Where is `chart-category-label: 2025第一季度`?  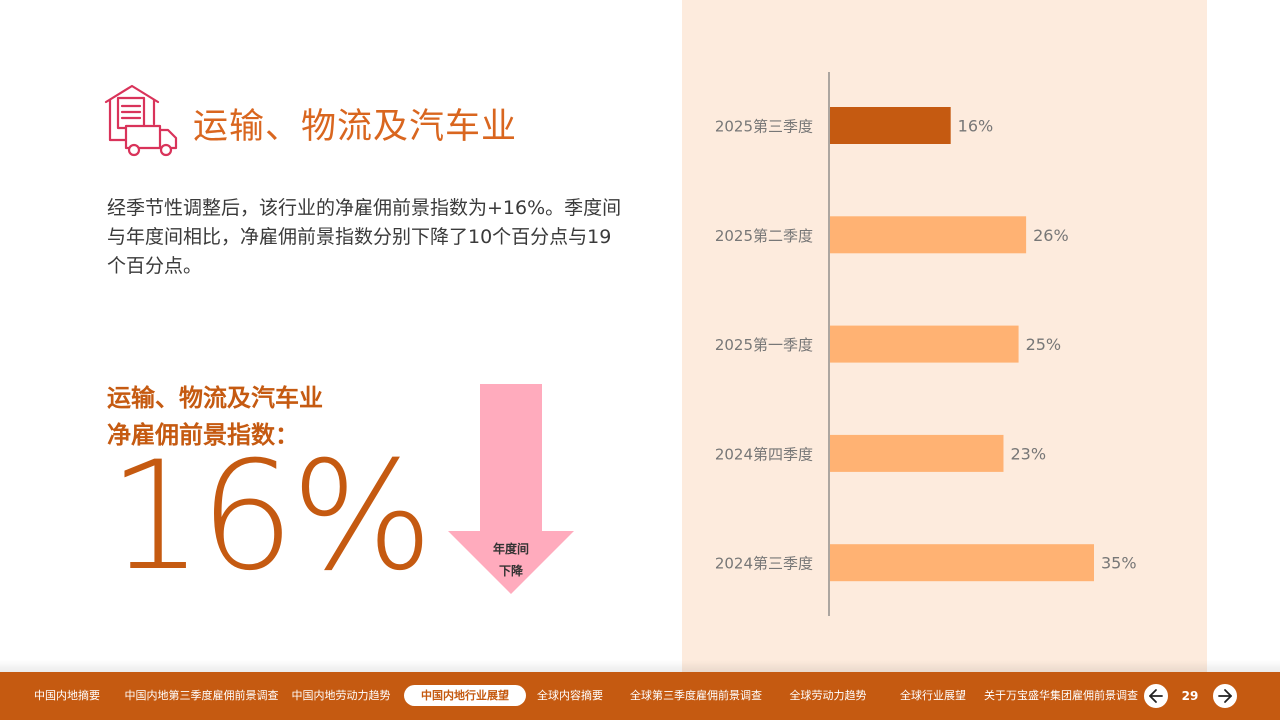
chart-category-label: 2025第一季度 is located at coordinates (764, 345).